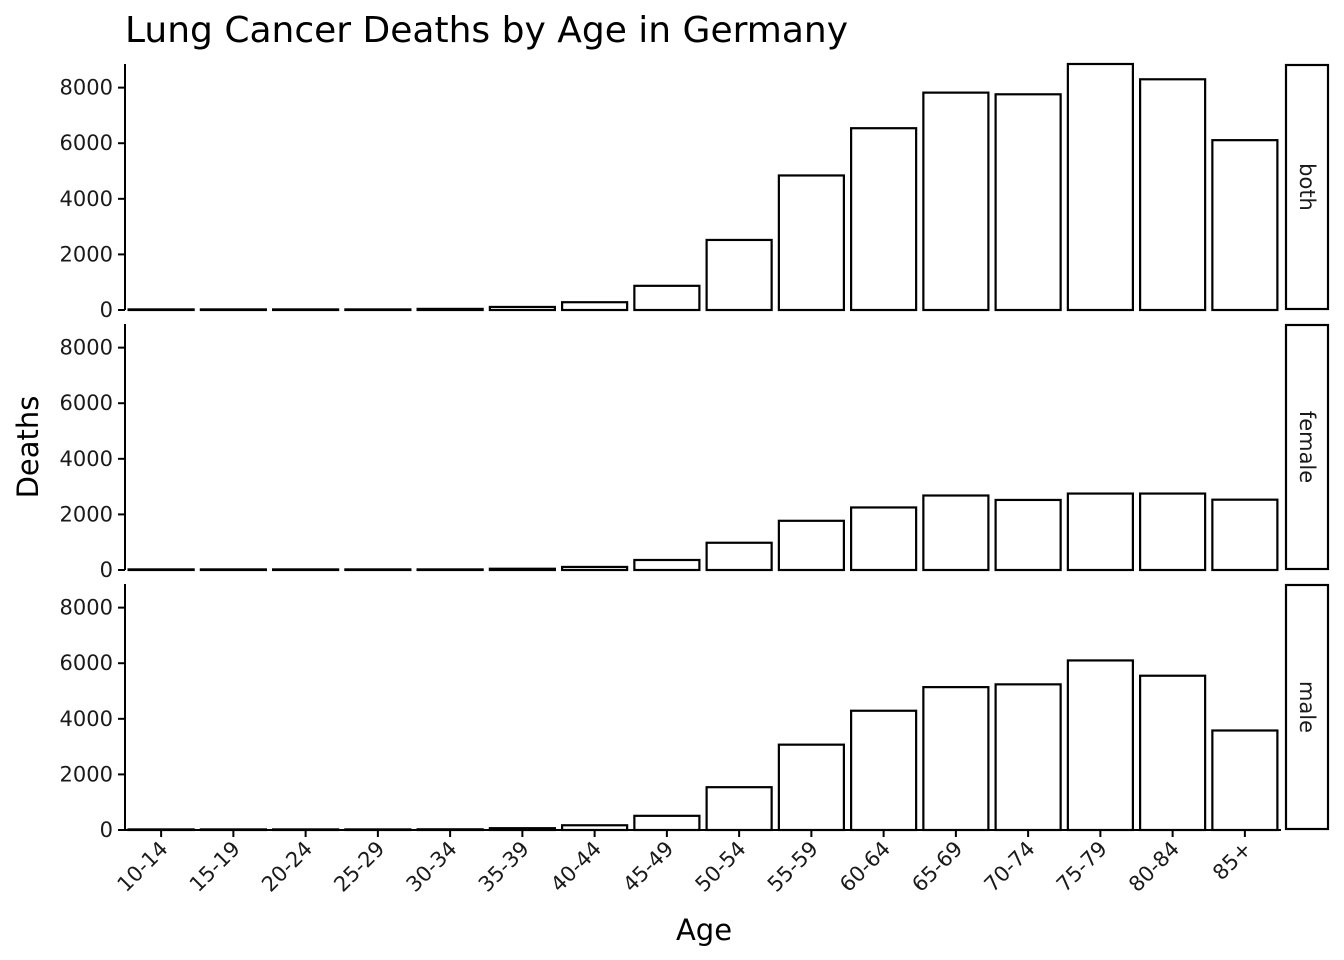 This screenshot has width=1344, height=960. Describe the element at coordinates (576, 867) in the screenshot. I see `x-tick-label-40-44: 40-44` at that location.